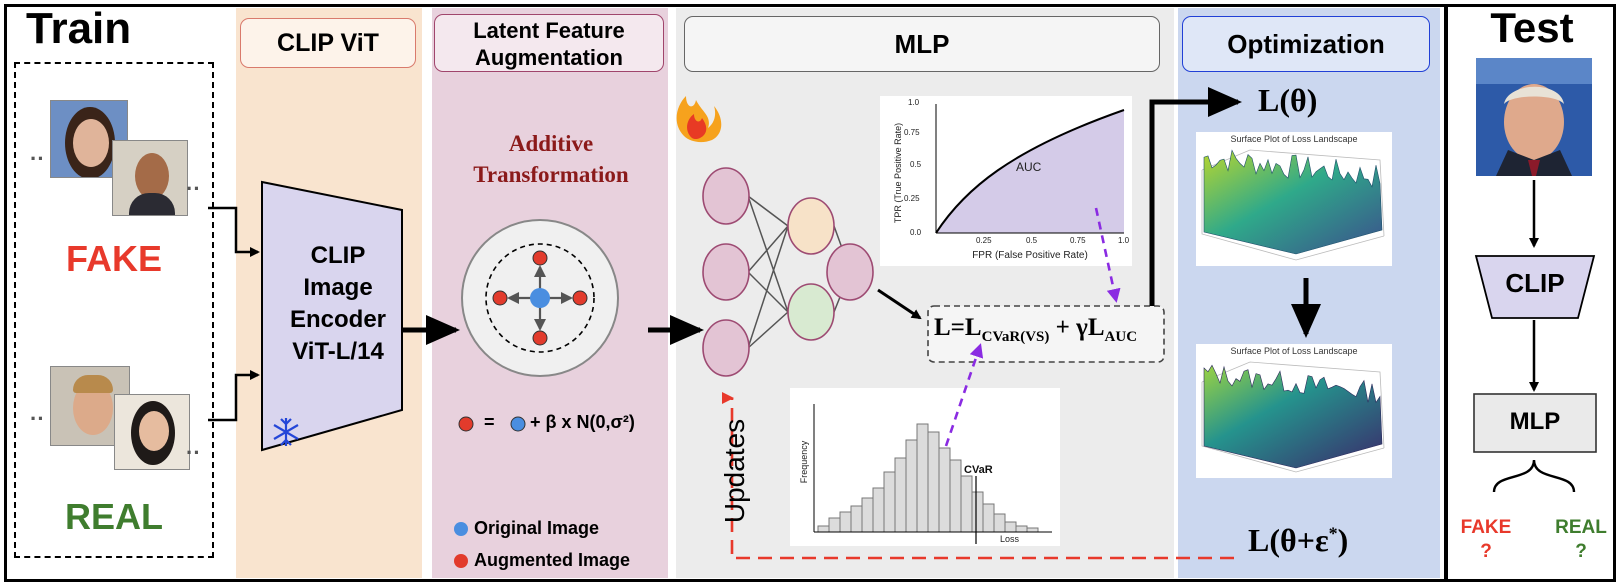 The height and width of the screenshot is (588, 1624). What do you see at coordinates (799, 272) in the screenshot?
I see `mlp-connections` at bounding box center [799, 272].